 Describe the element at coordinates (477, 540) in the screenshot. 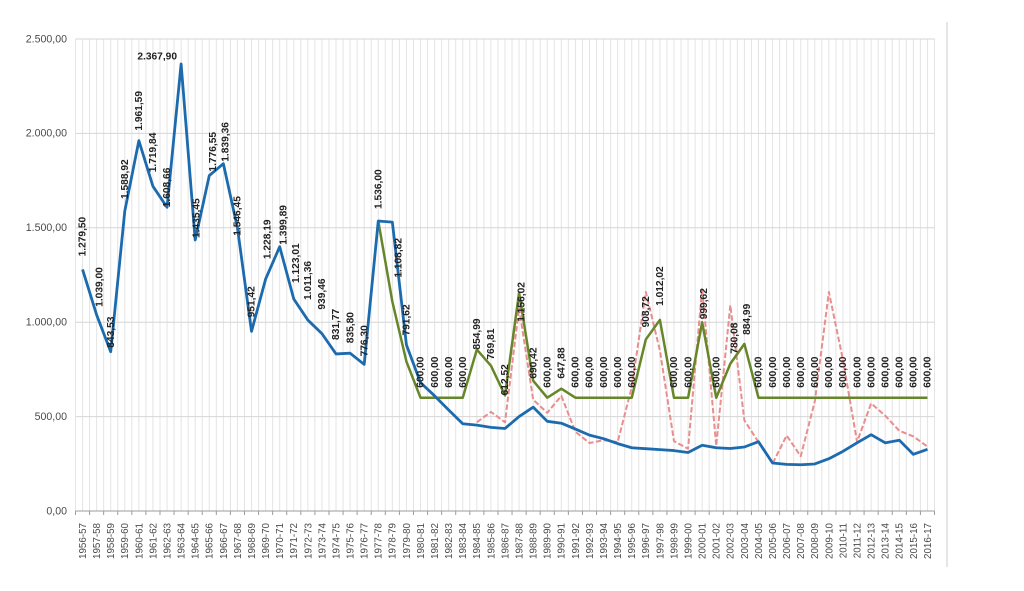

I see `svg-text: 1984-85` at that location.